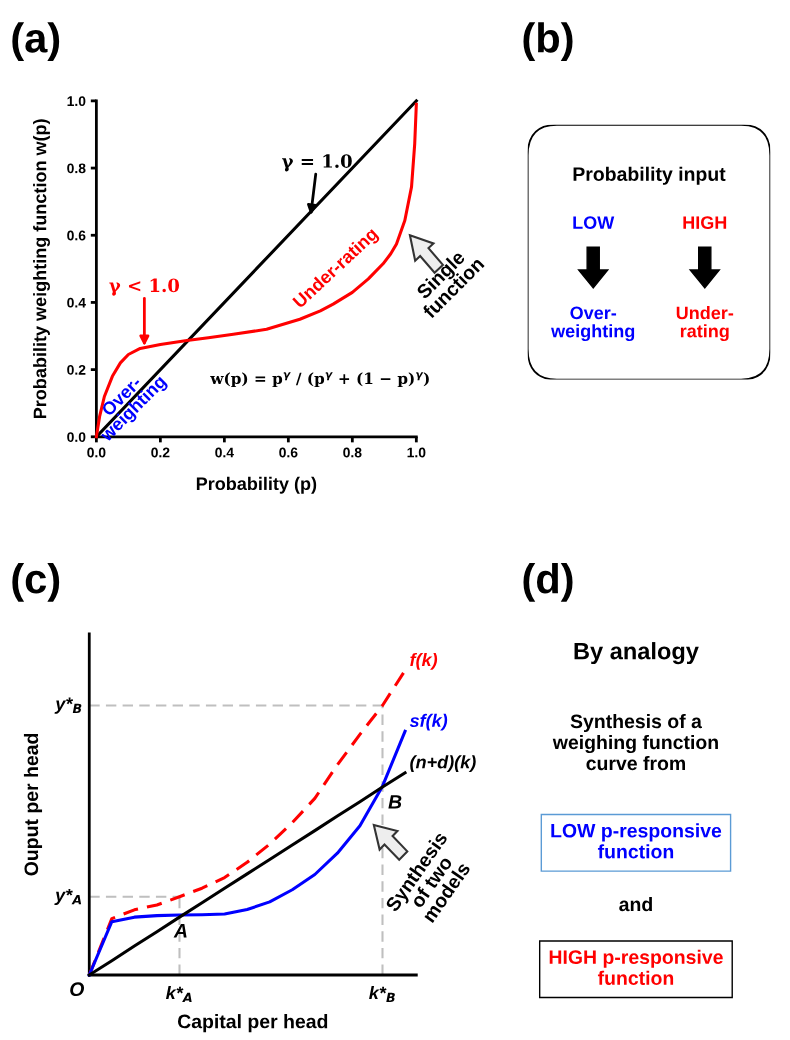  I want to click on text: (b), so click(548, 42).